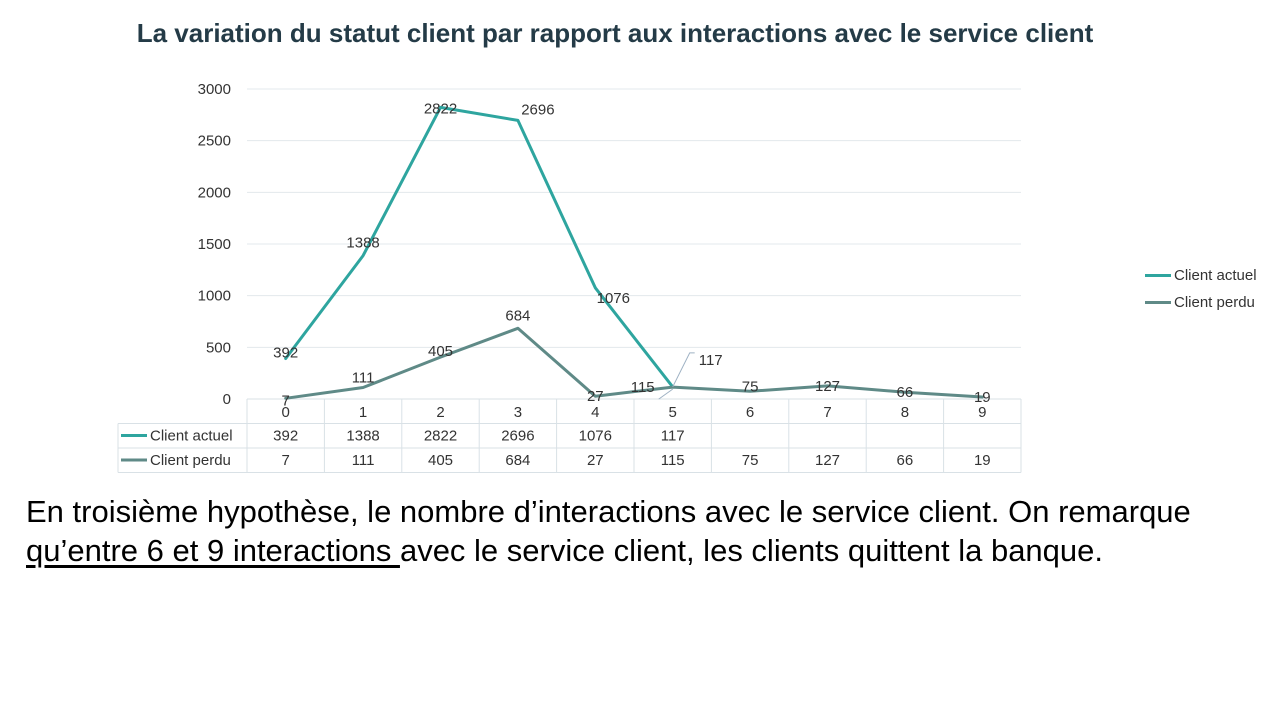 The width and height of the screenshot is (1280, 720). Describe the element at coordinates (595, 460) in the screenshot. I see `table-cell-value: 27` at that location.